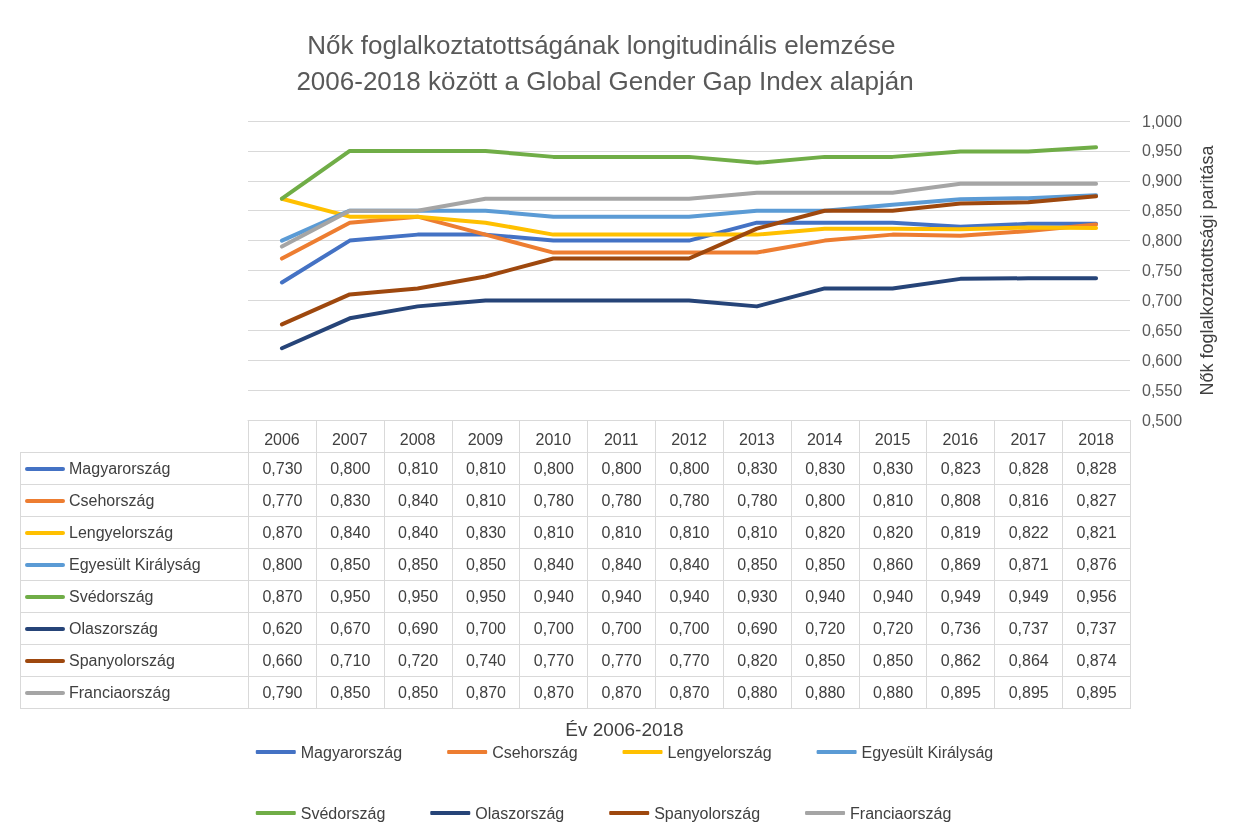 This screenshot has width=1249, height=834. Describe the element at coordinates (282, 628) in the screenshot. I see `data-label: 0,620` at that location.